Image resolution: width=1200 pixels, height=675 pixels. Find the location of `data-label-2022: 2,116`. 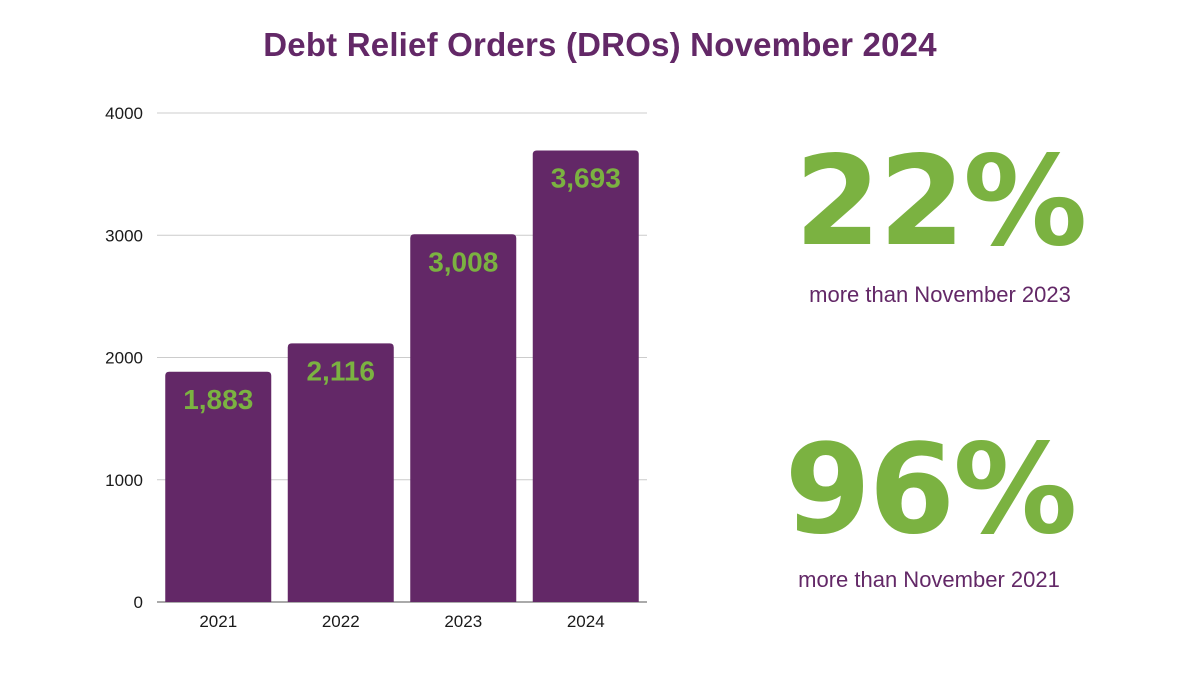

data-label-2022: 2,116 is located at coordinates (340, 370).